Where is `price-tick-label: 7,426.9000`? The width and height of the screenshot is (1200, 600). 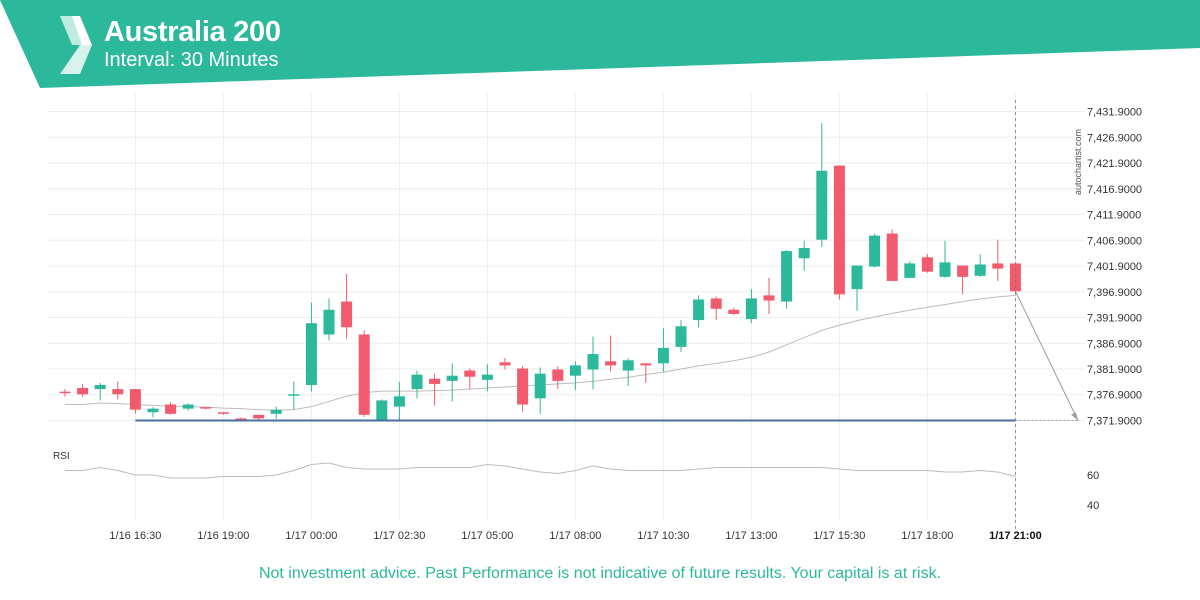 price-tick-label: 7,426.9000 is located at coordinates (1114, 138).